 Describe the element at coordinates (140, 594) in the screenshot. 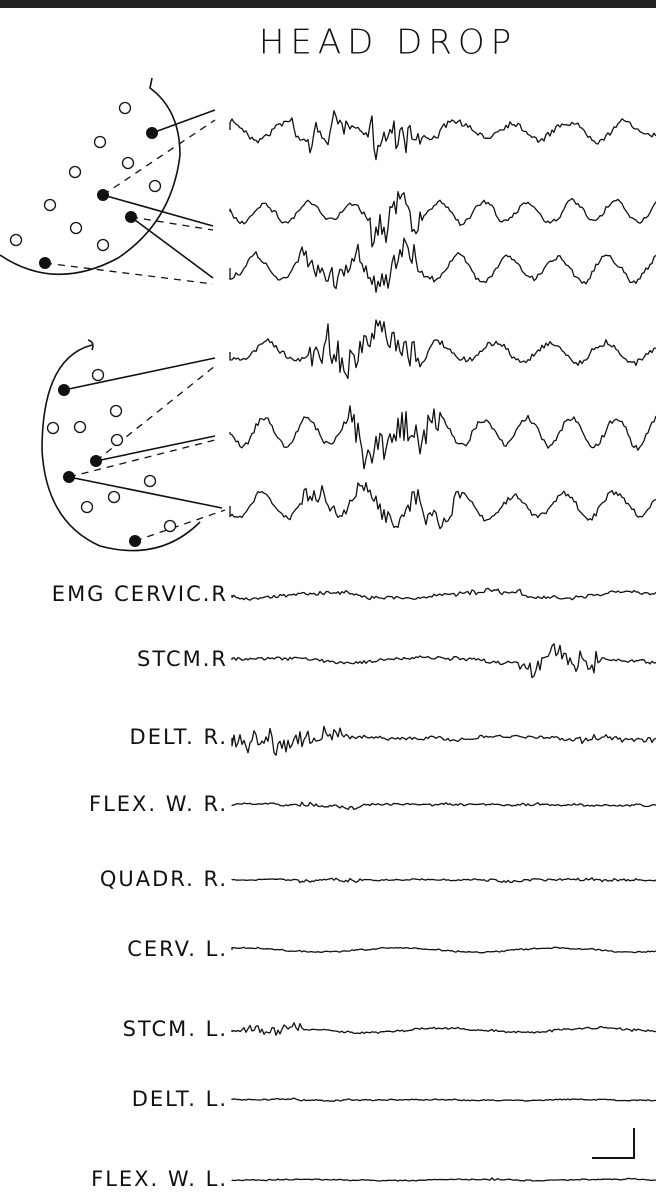

I see `channel-label: EMG CERVIC.R` at that location.